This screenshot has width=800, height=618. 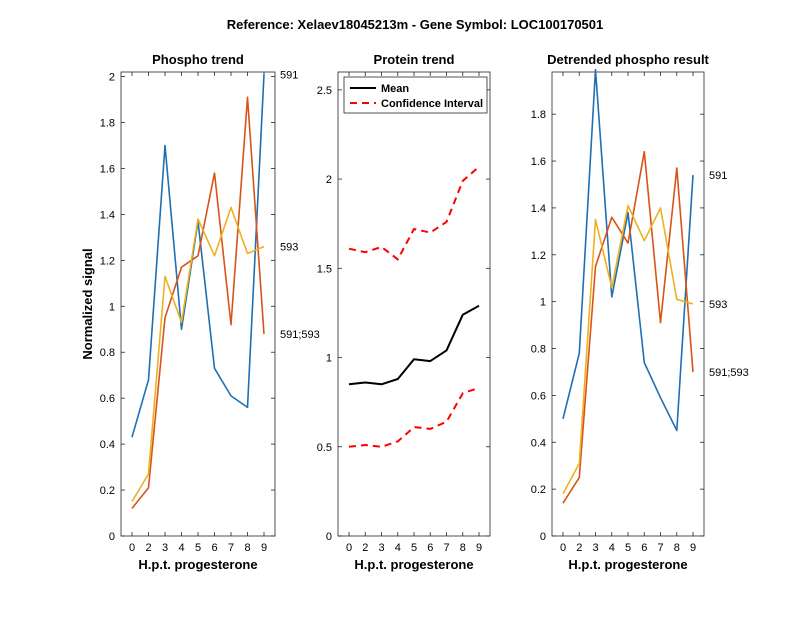 I want to click on panel-title: Protein trend, so click(x=414, y=59).